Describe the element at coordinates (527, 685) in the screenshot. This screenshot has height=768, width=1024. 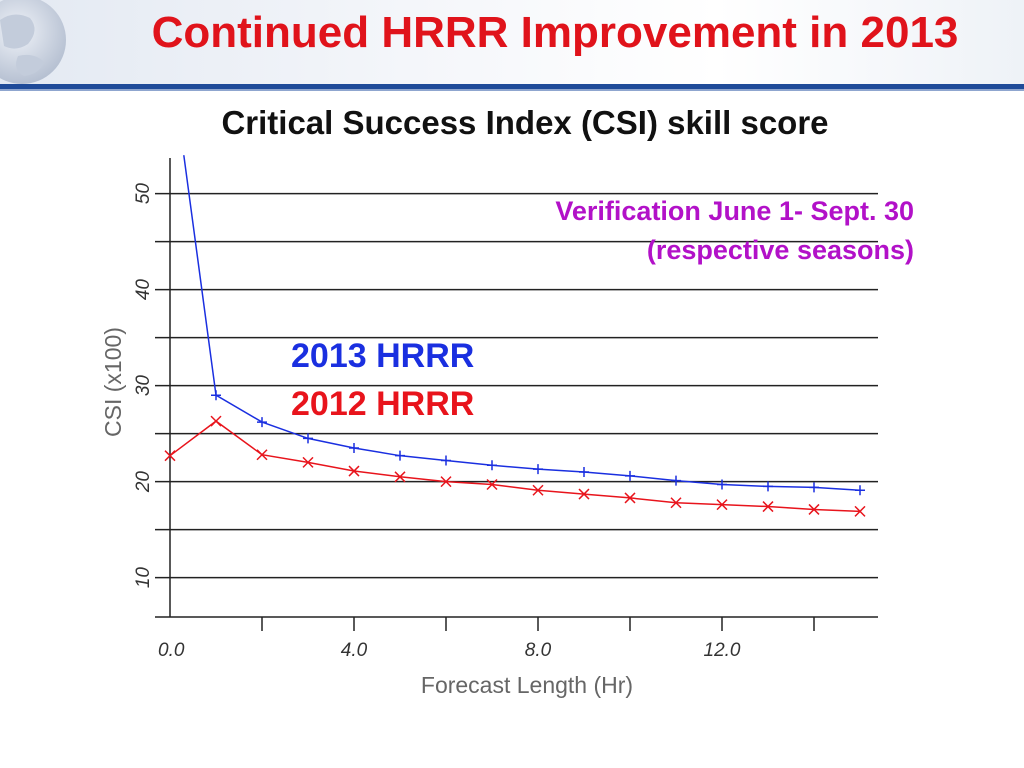
I see `x-axis-label: Forecast Length (Hr)` at that location.